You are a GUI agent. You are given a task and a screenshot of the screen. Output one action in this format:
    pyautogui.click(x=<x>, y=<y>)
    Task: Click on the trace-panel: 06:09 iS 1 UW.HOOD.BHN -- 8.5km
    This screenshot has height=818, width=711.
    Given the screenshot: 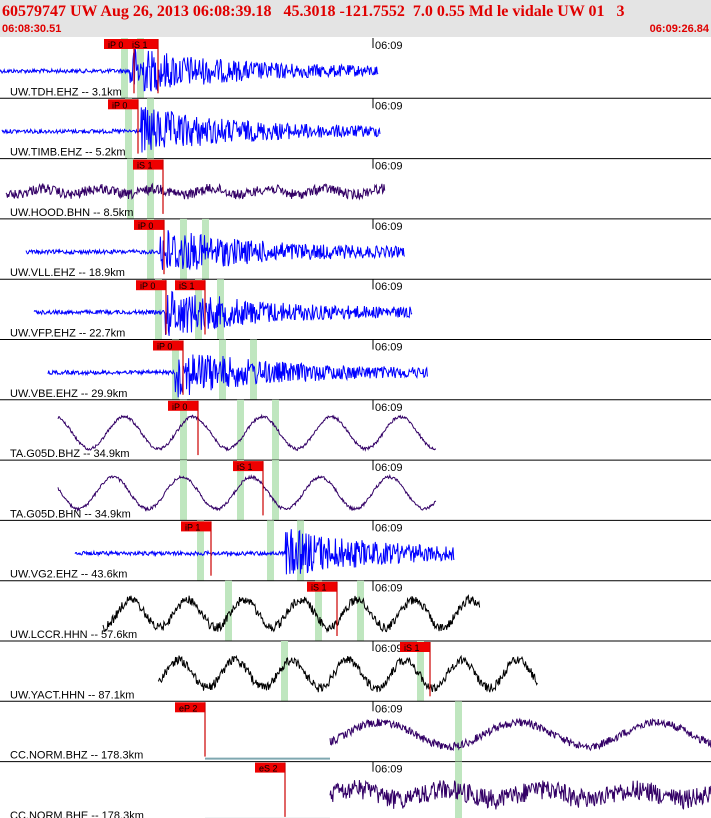 What is the action you would take?
    pyautogui.click(x=355, y=189)
    